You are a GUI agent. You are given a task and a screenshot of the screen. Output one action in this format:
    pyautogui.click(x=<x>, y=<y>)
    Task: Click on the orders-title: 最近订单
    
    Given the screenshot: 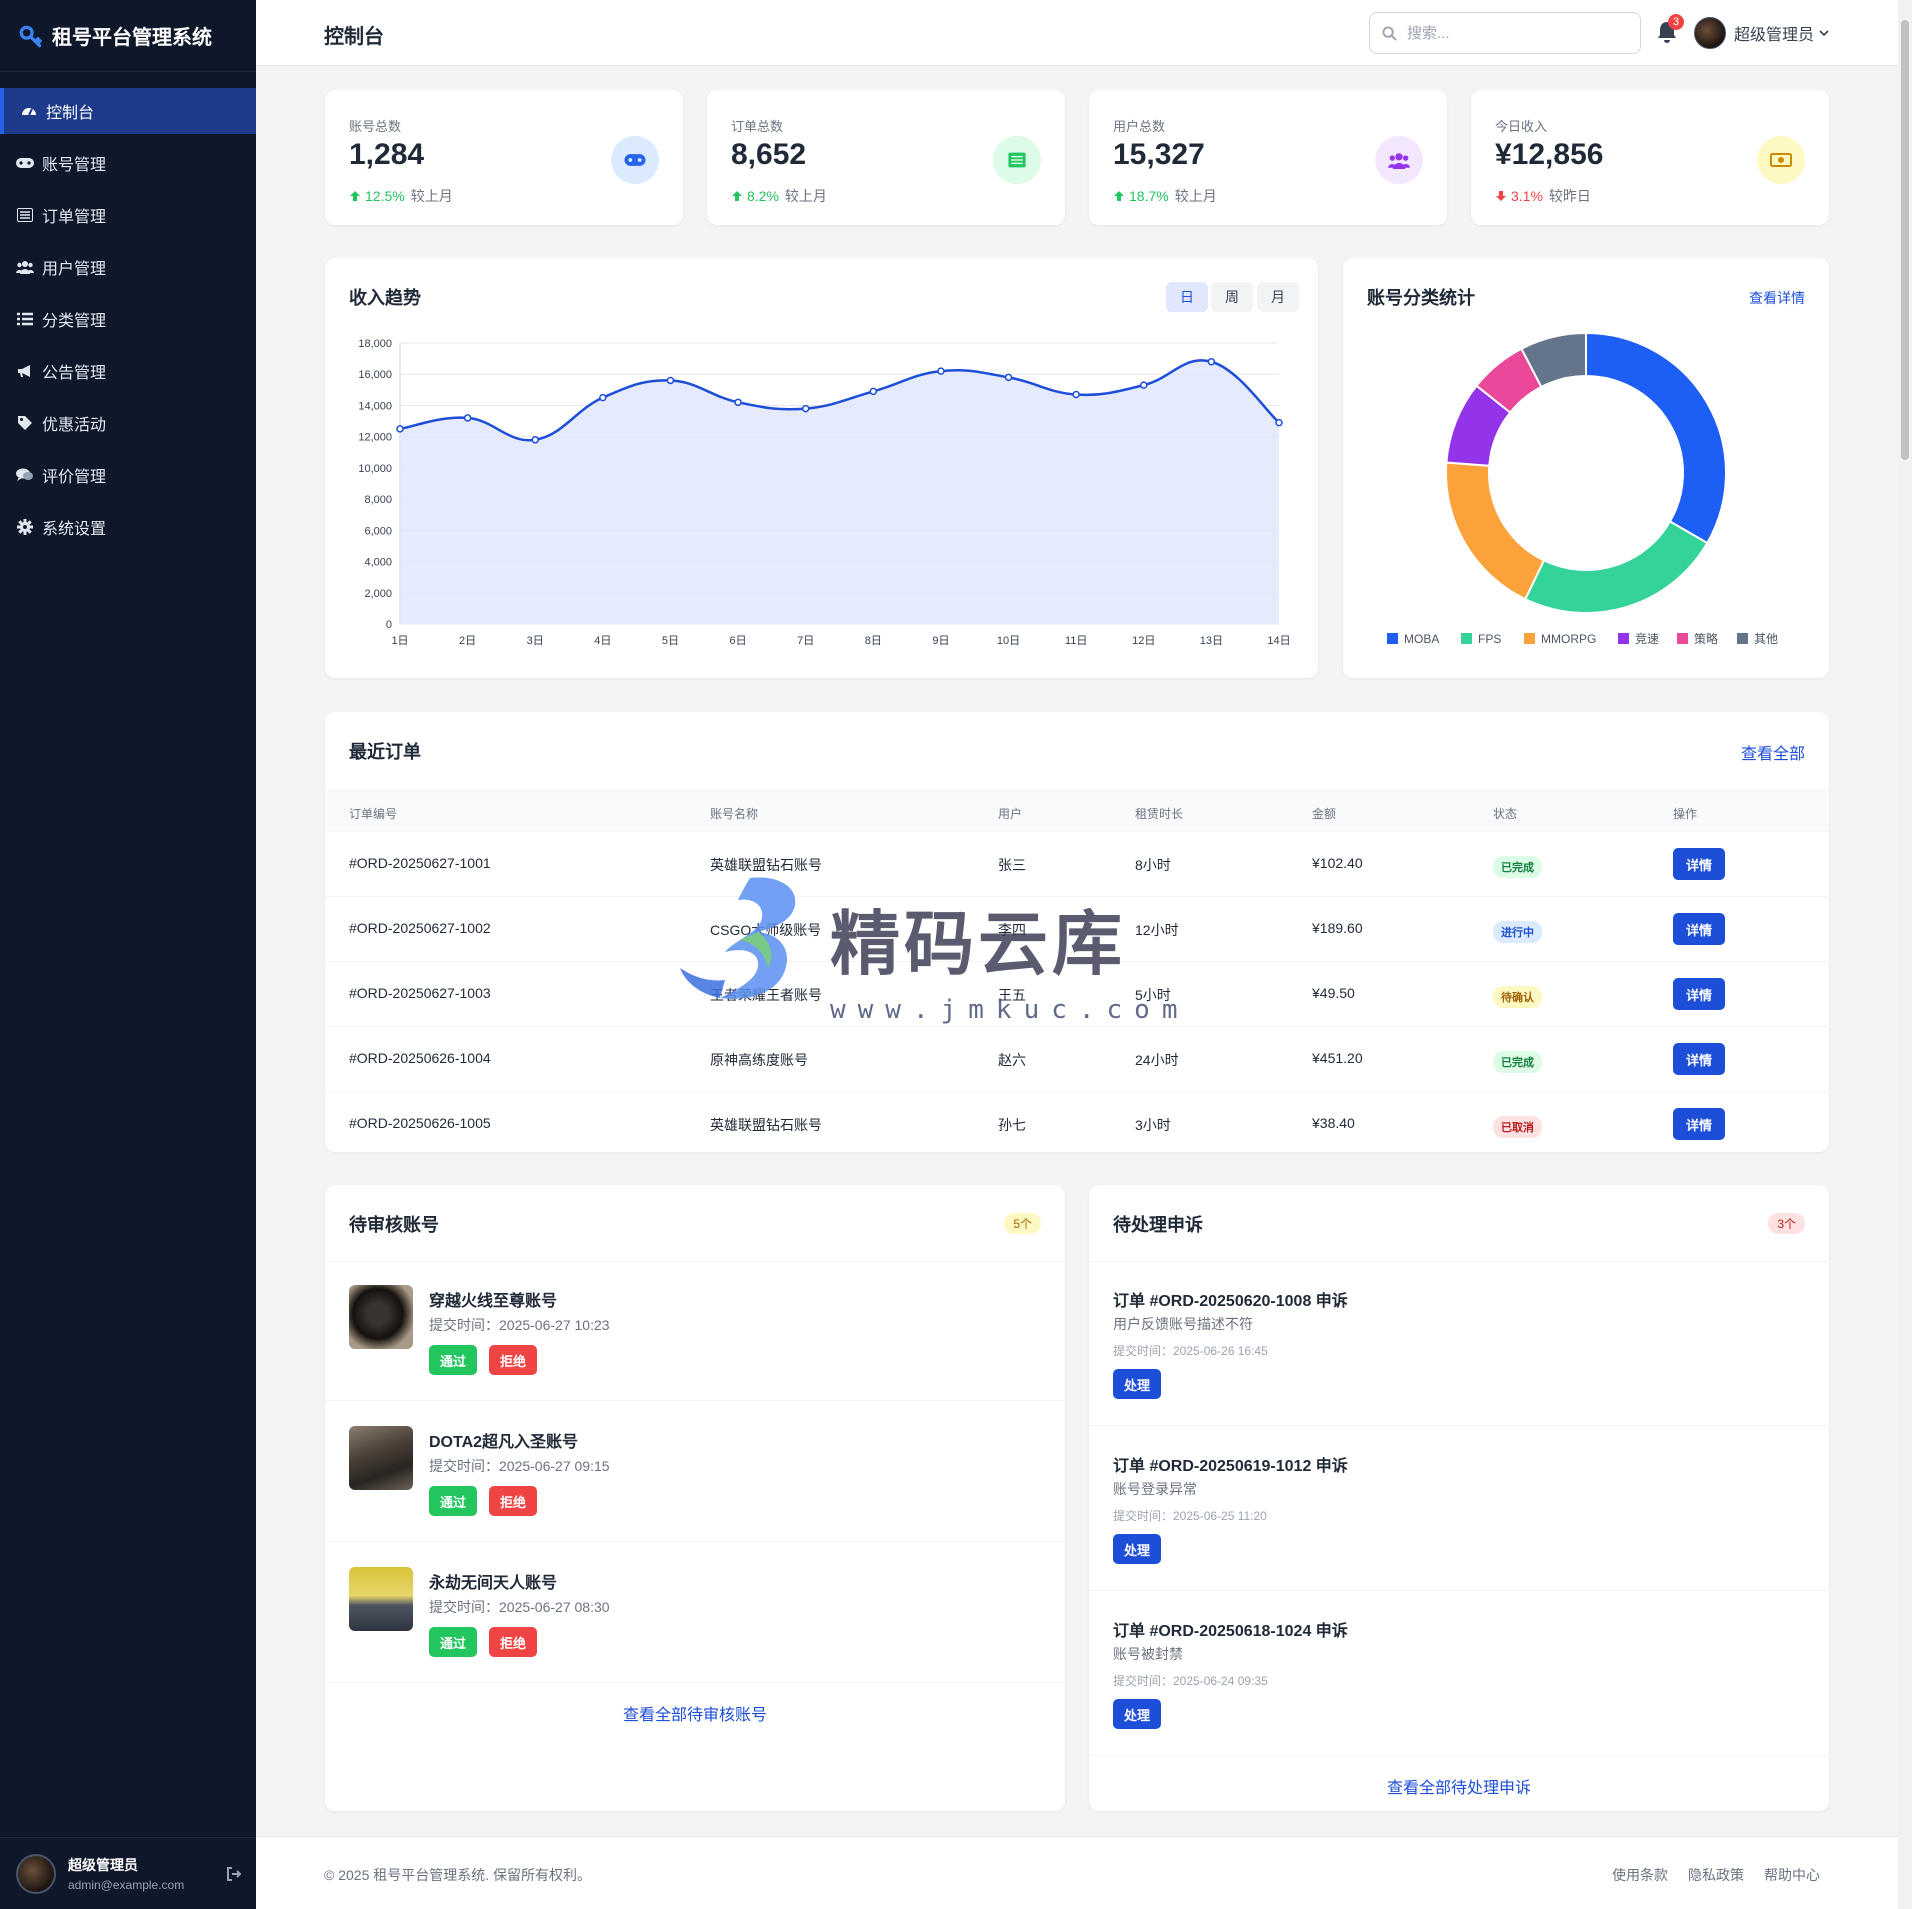 What is the action you would take?
    pyautogui.click(x=385, y=752)
    